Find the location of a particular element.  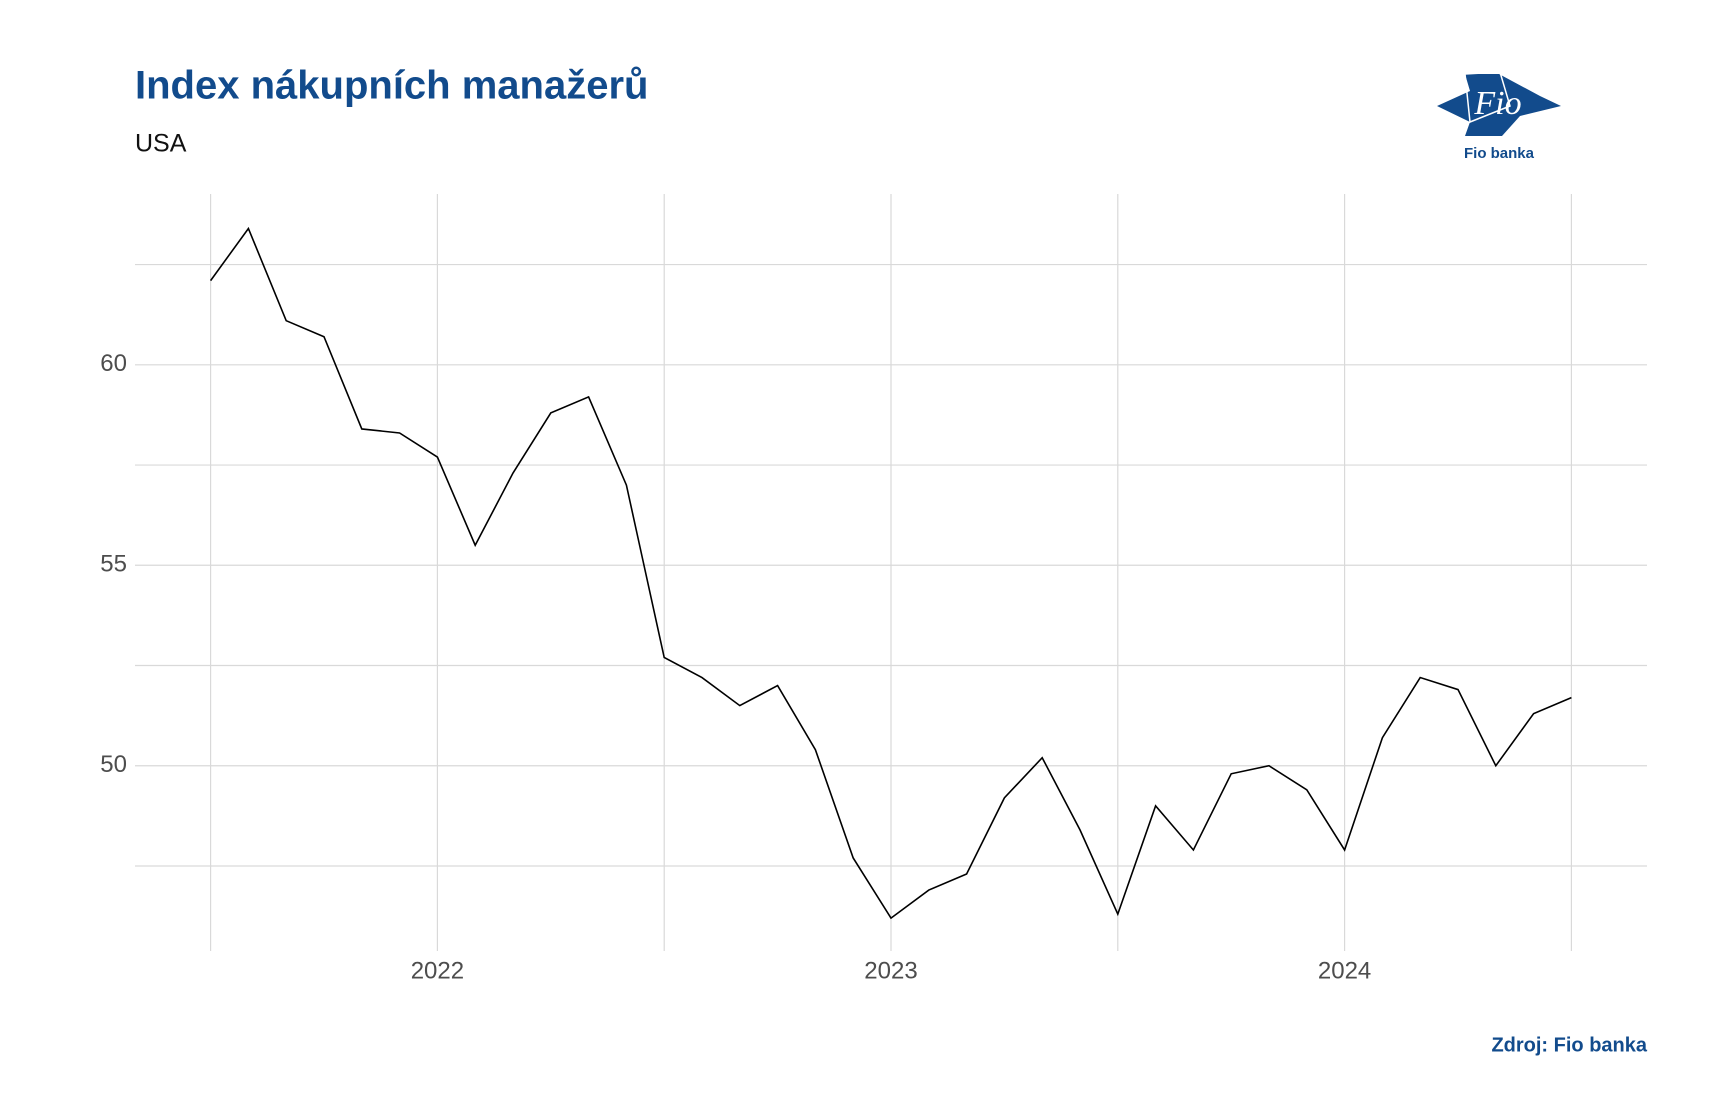

x-tick-label: 2022 is located at coordinates (437, 970).